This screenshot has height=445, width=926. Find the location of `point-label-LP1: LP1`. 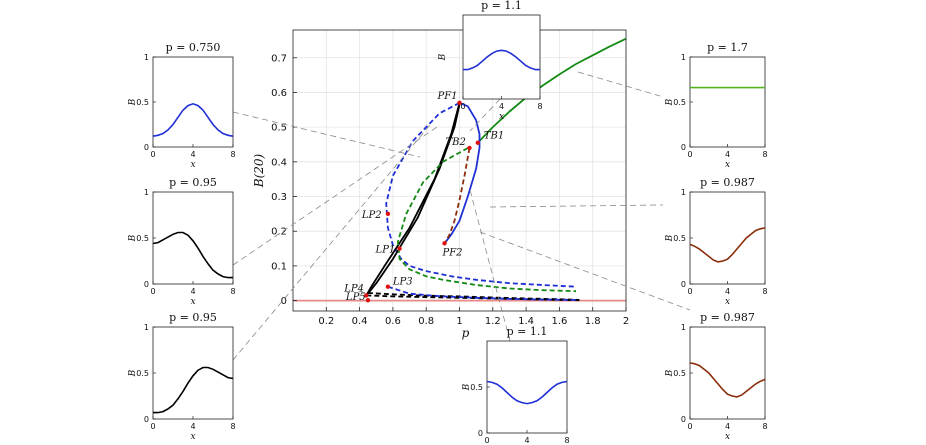

point-label-LP1: LP1 is located at coordinates (385, 250).